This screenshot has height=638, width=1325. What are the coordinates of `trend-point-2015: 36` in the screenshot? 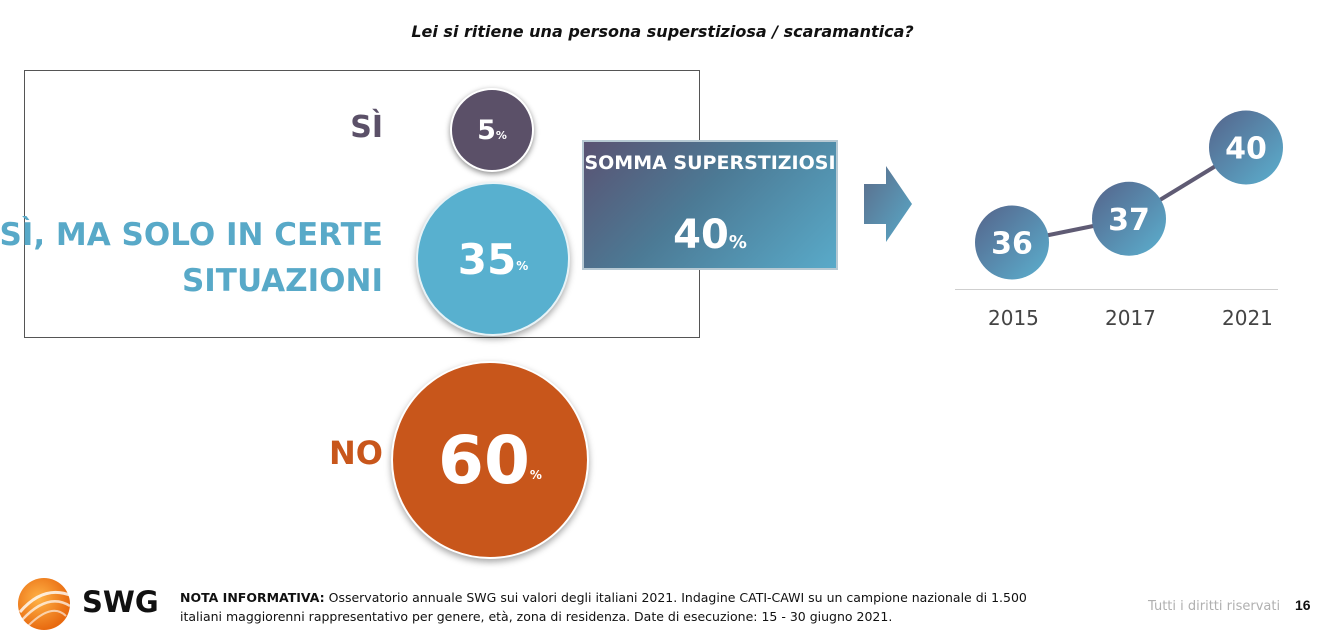 It's located at (1012, 242).